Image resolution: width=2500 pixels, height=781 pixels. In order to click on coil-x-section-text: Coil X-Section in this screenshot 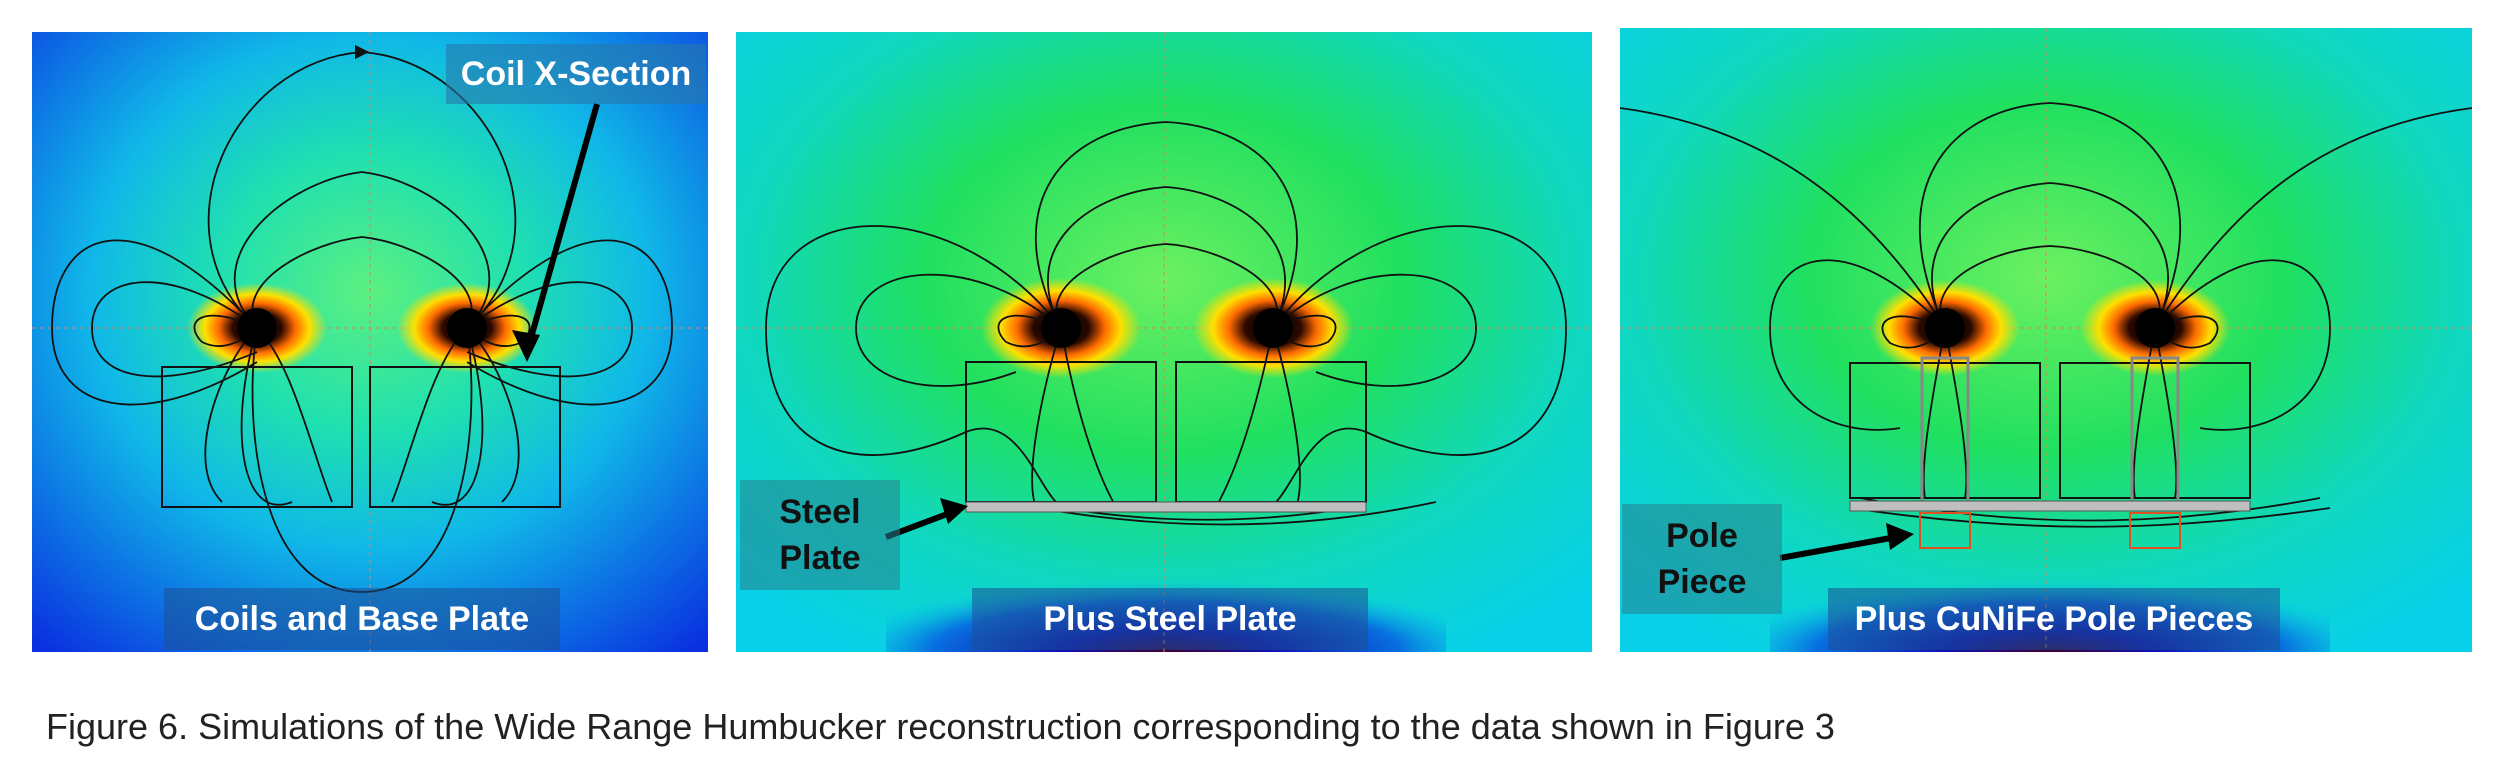, I will do `click(576, 74)`.